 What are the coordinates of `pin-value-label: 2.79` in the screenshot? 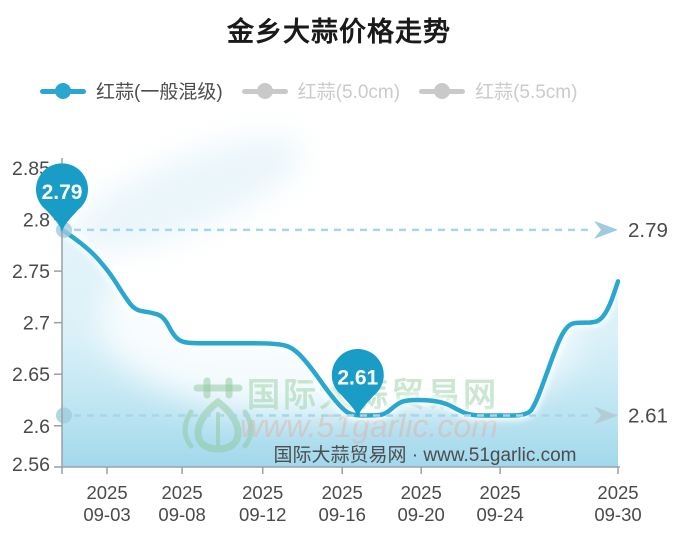 It's located at (62, 192).